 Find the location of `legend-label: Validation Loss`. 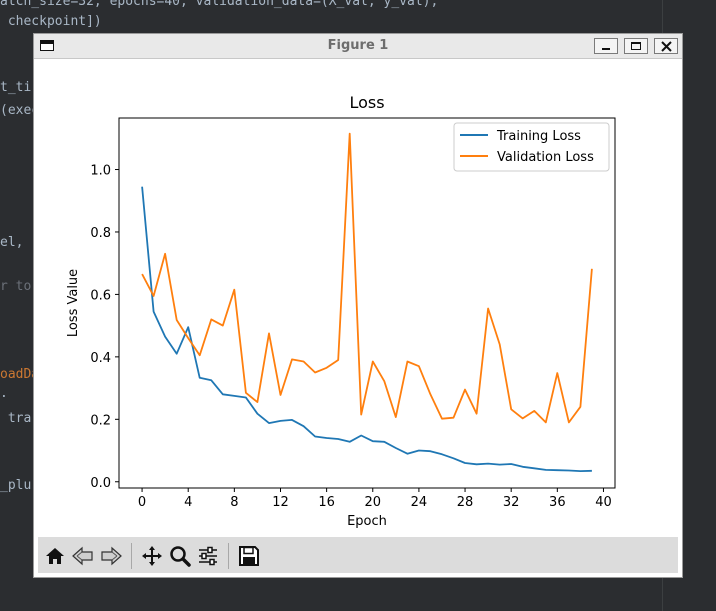

legend-label: Validation Loss is located at coordinates (545, 157).